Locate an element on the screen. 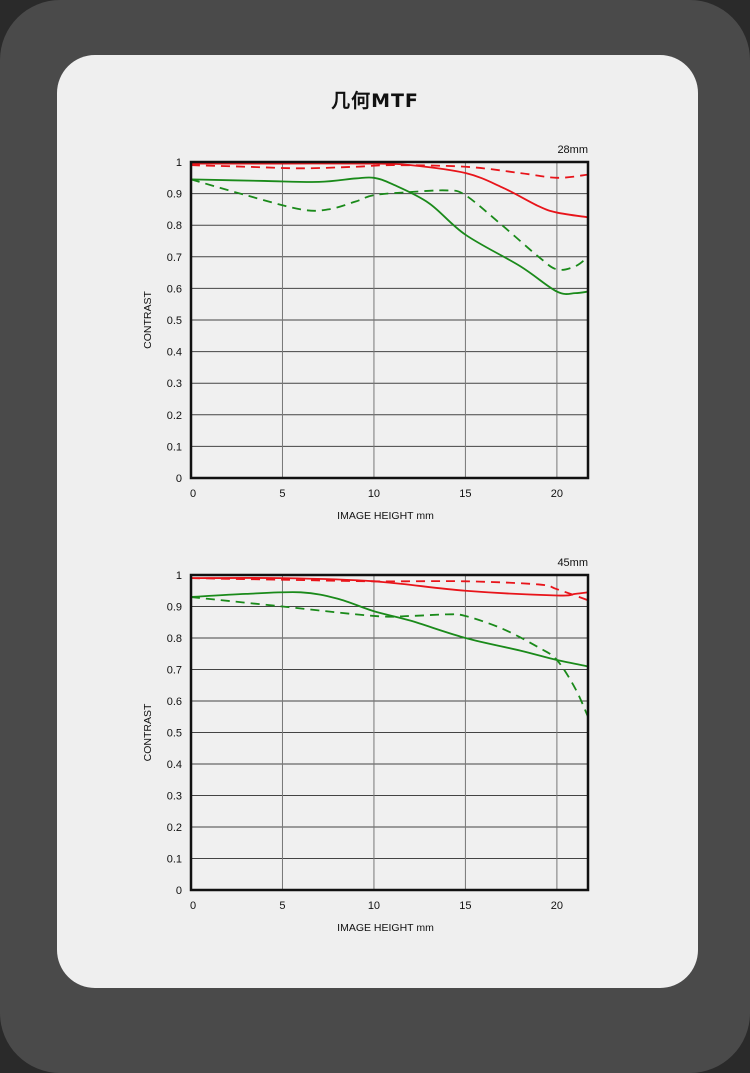  chart-title: 45mm is located at coordinates (572, 563).